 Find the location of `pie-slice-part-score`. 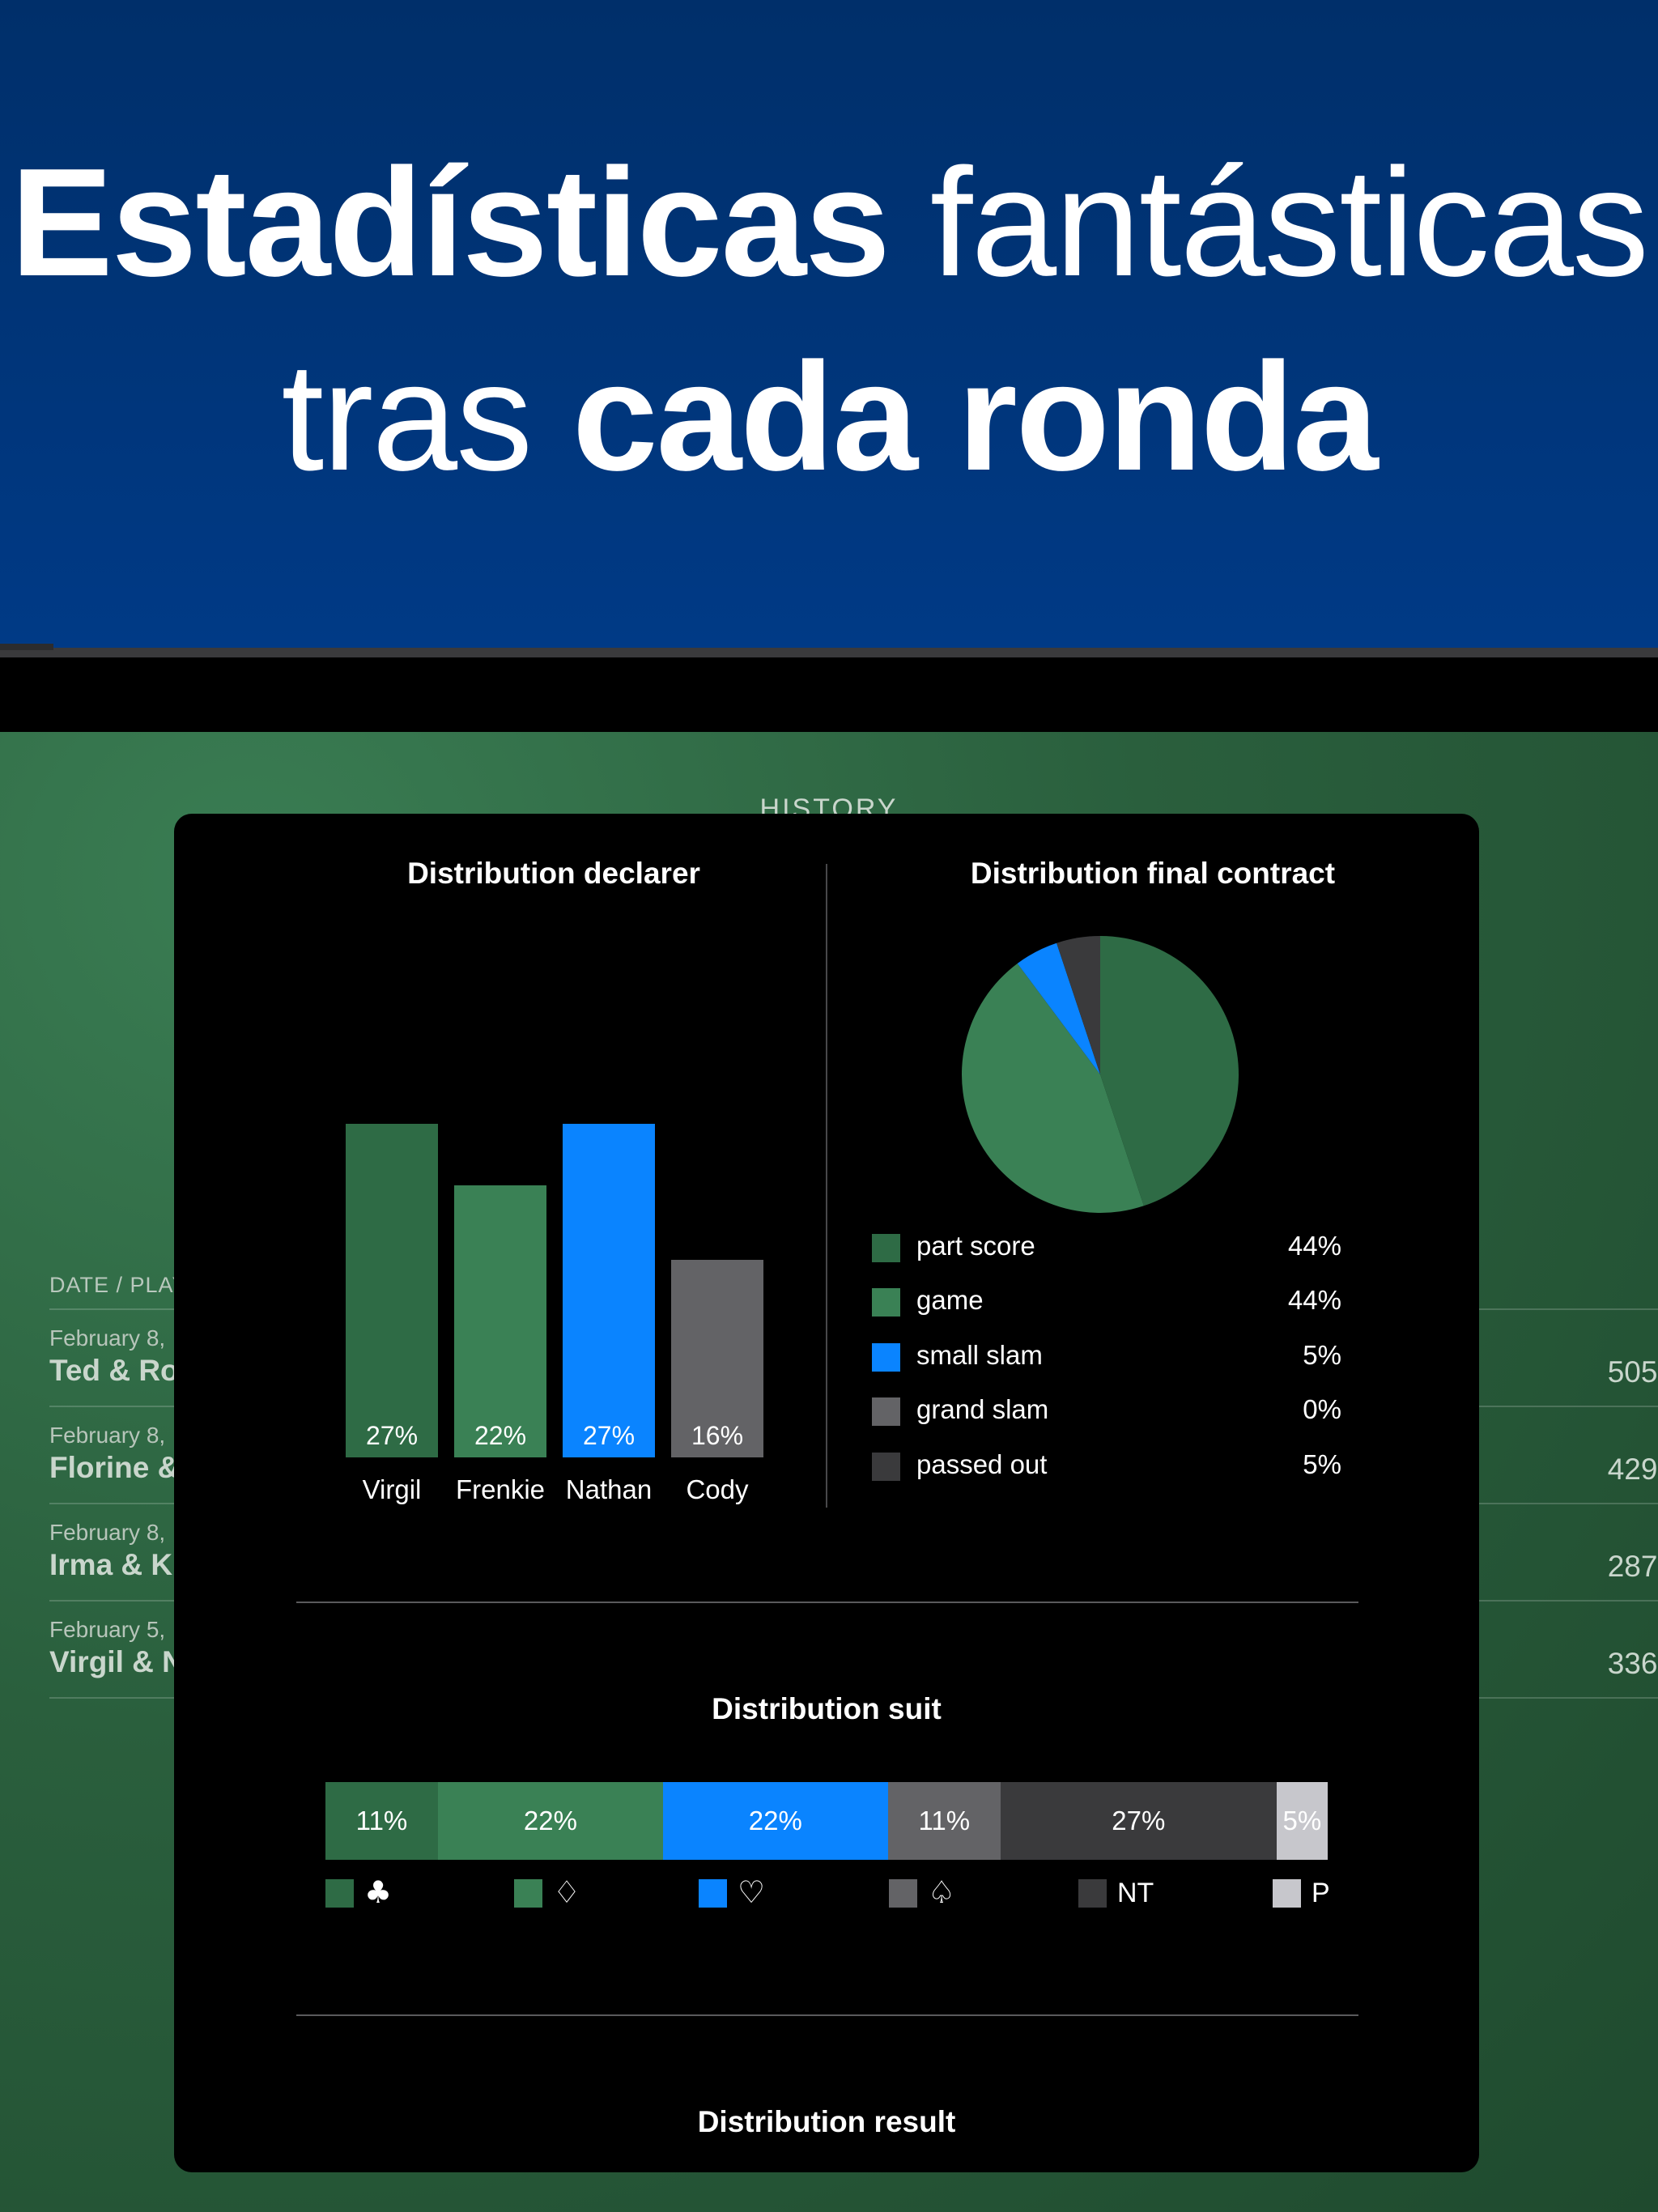

pie-slice-part-score is located at coordinates (1169, 1071).